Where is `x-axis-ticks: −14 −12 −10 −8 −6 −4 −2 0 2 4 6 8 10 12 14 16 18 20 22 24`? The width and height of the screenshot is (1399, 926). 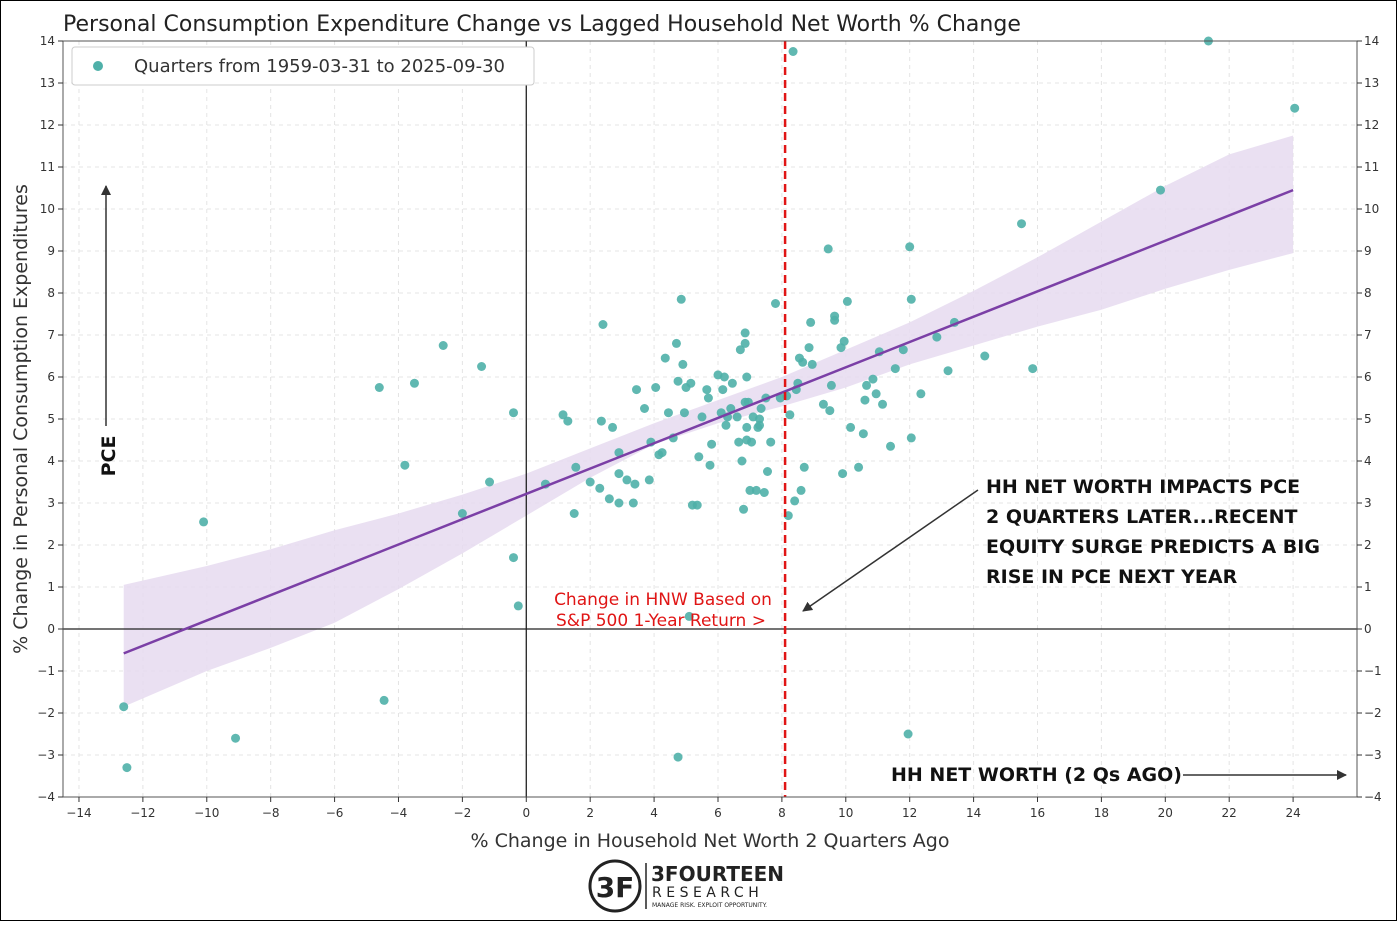 x-axis-ticks: −14 −12 −10 −8 −6 −4 −2 0 2 4 6 8 10 12 14 16 18 20 22 24 is located at coordinates (683, 808).